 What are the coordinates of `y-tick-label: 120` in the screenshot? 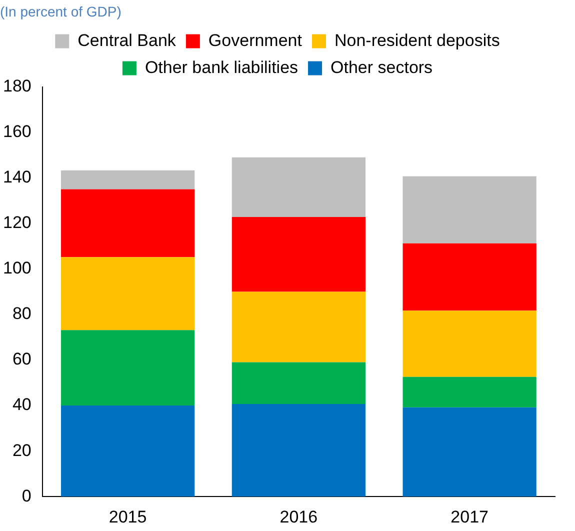 It's located at (17, 222).